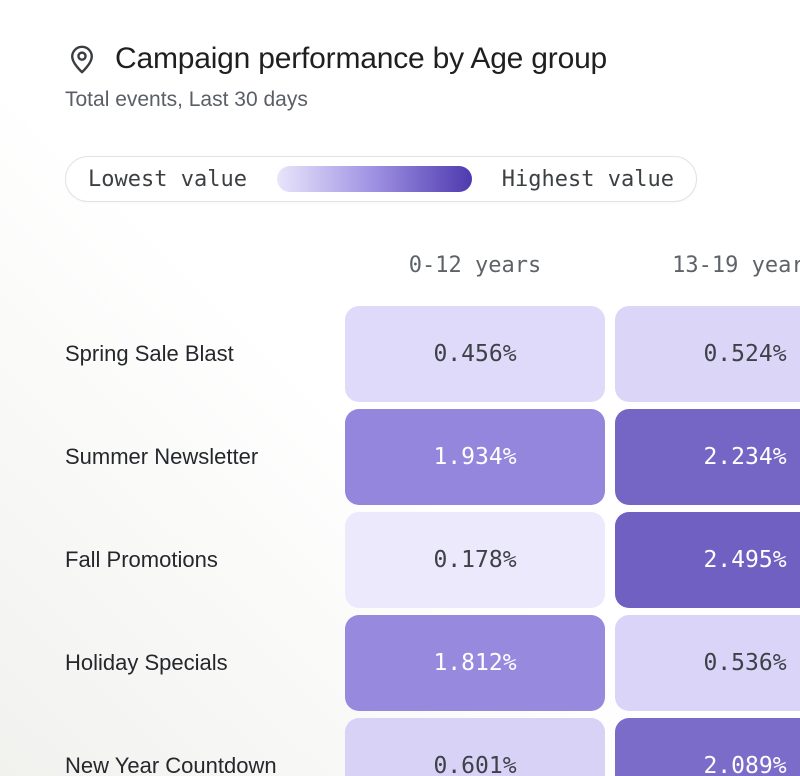 This screenshot has height=776, width=800. Describe the element at coordinates (707, 457) in the screenshot. I see `heatmap-cell: 2.234%` at that location.